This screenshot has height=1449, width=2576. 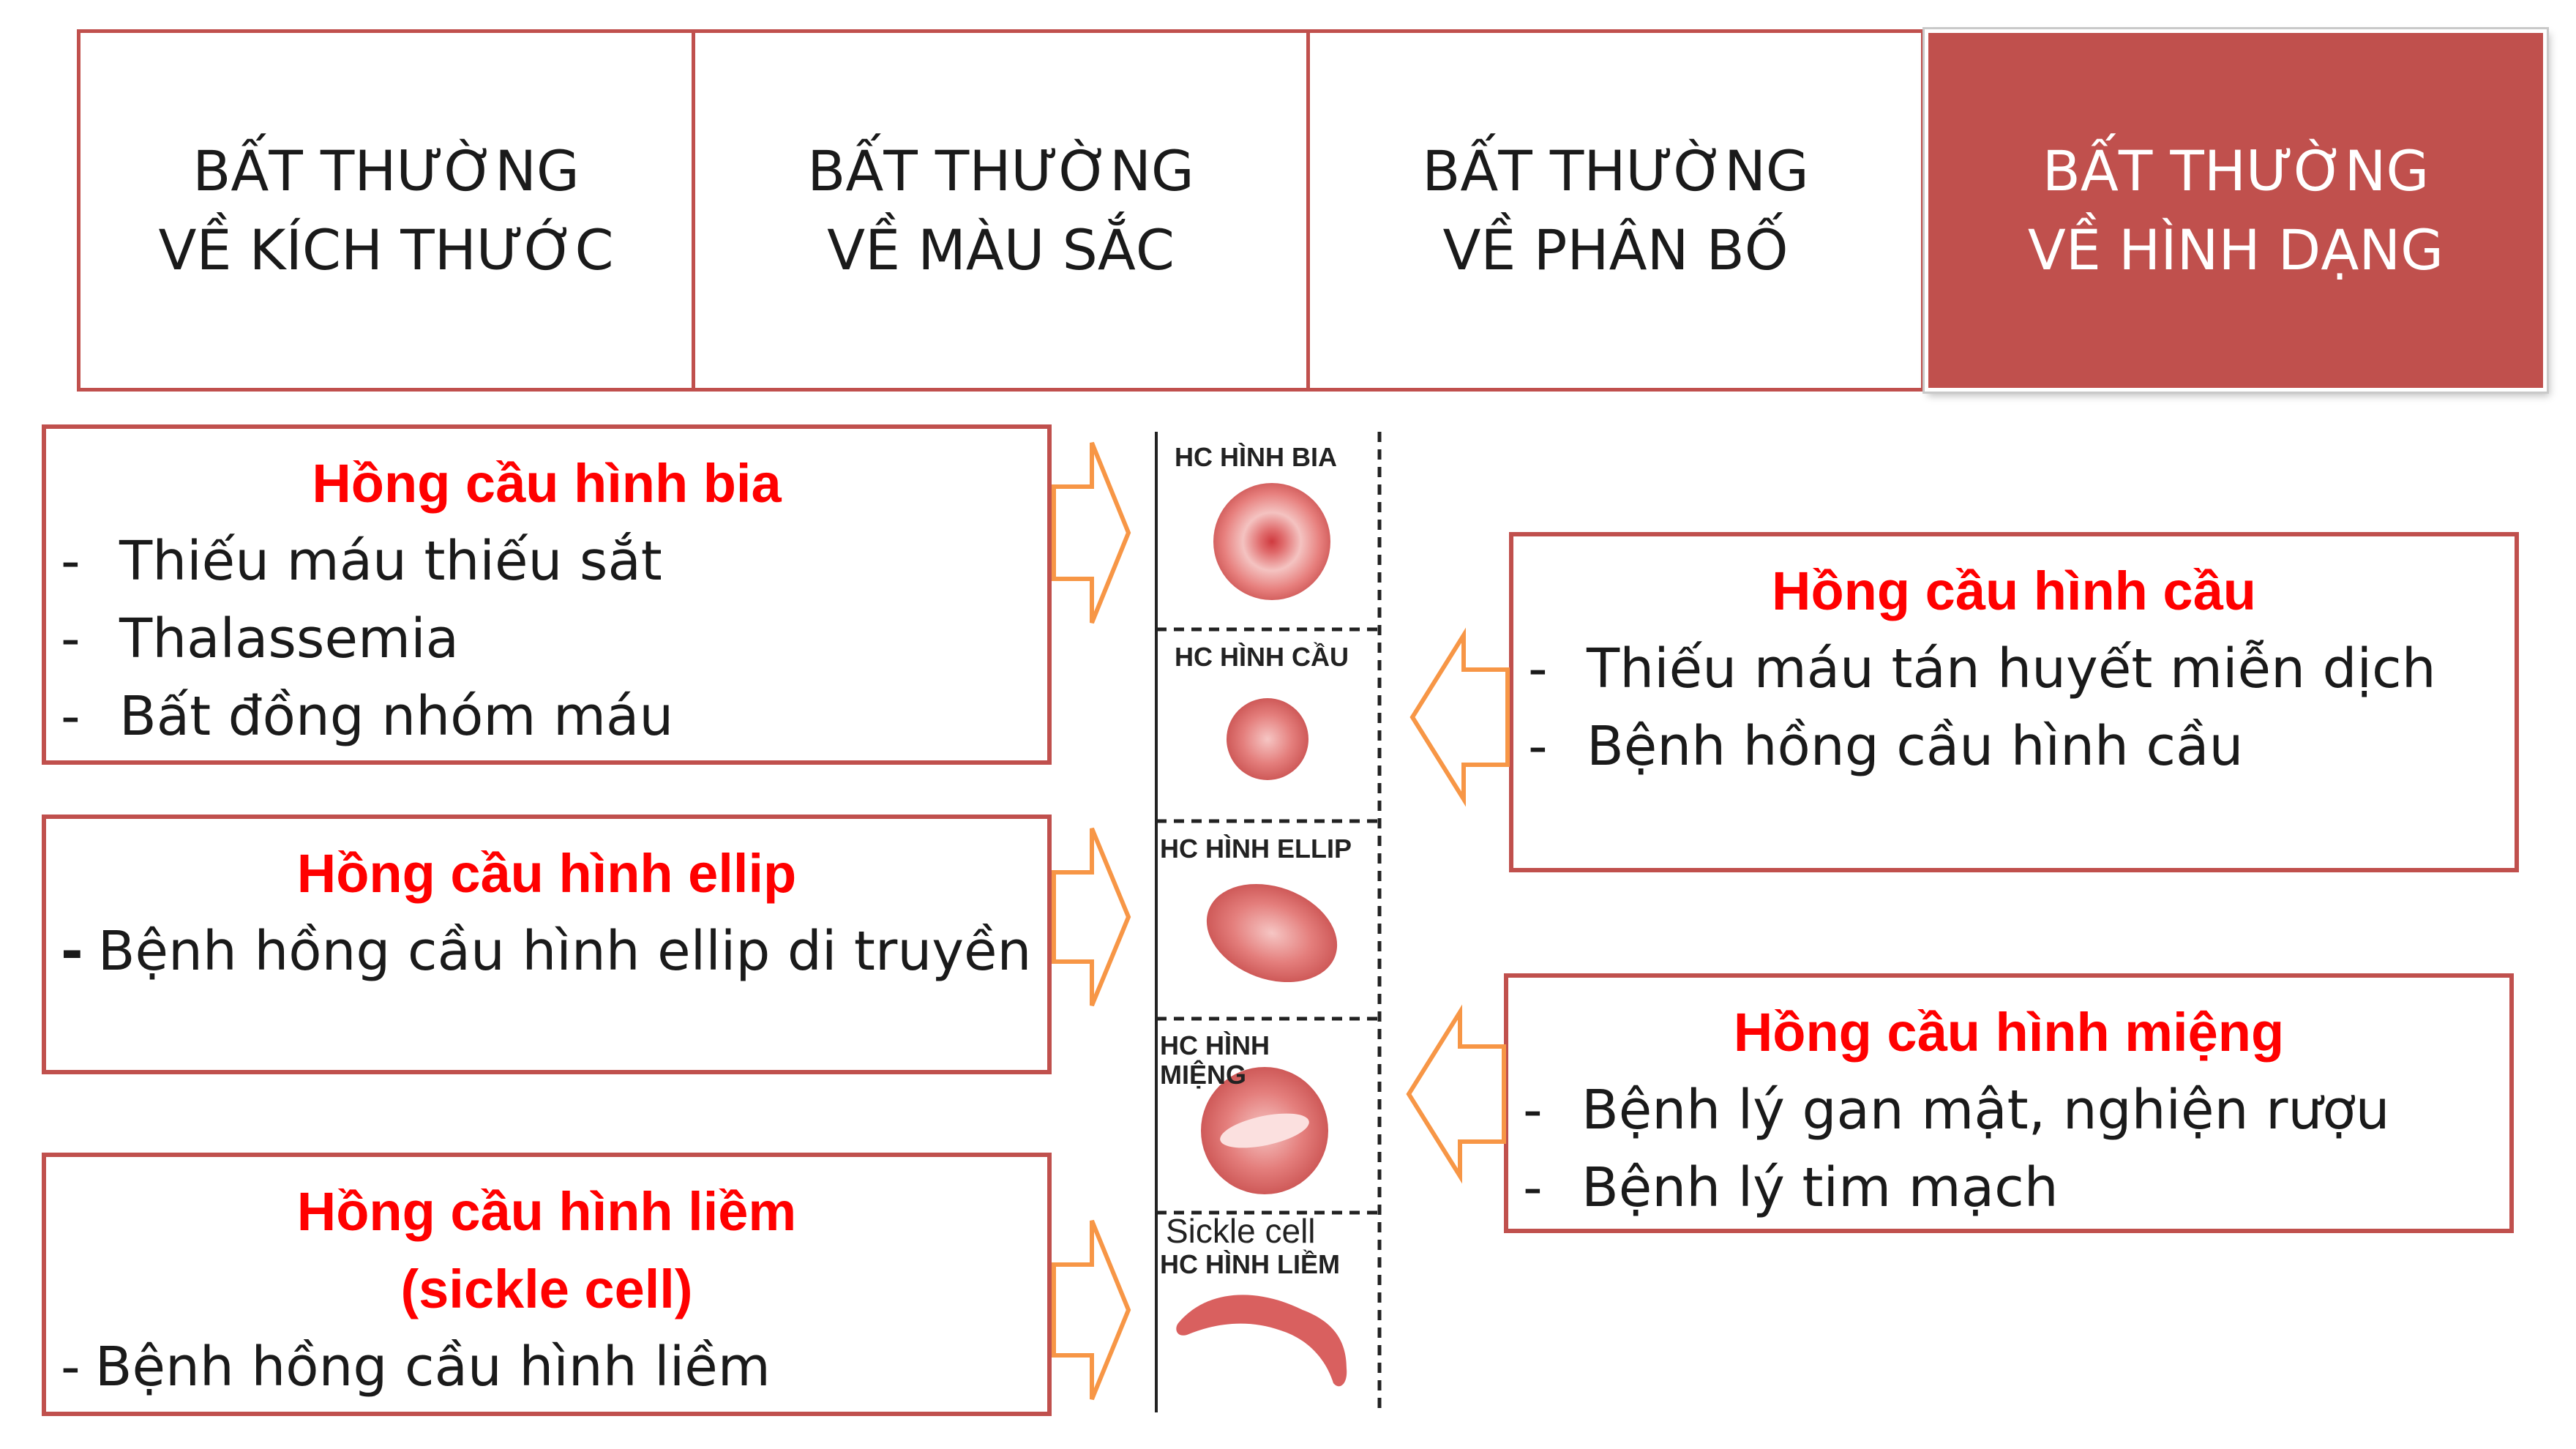 What do you see at coordinates (1272, 933) in the screenshot?
I see `elliptocyte-icon` at bounding box center [1272, 933].